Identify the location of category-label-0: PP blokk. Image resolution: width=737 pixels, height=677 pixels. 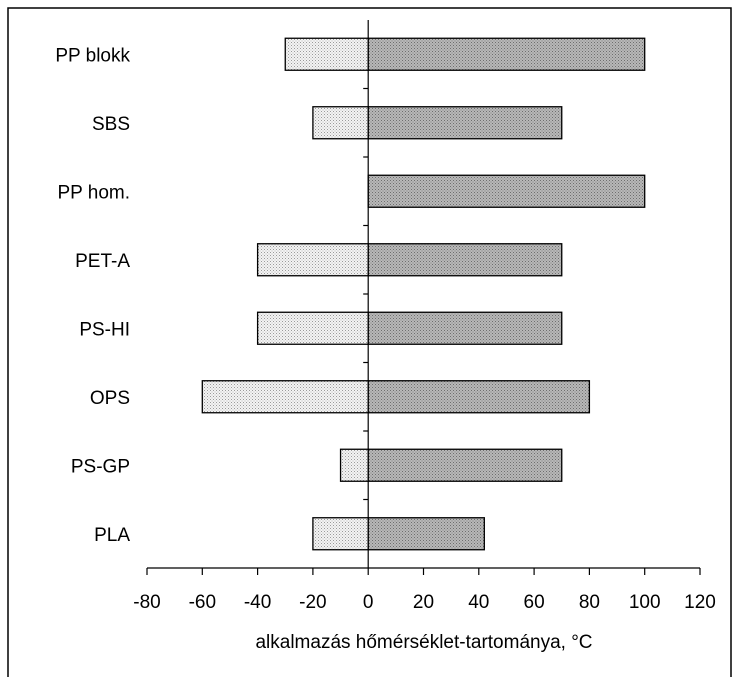
(92, 55).